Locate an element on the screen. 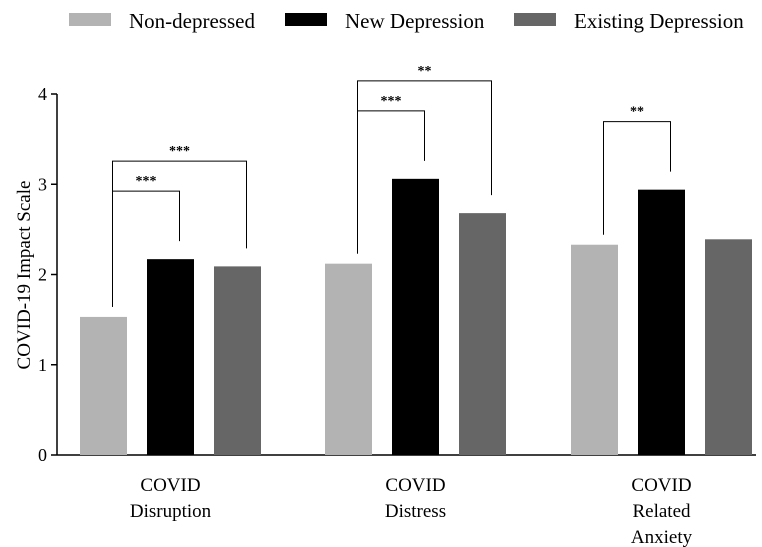 This screenshot has height=547, width=762. x-category-label: Anxiety is located at coordinates (662, 537).